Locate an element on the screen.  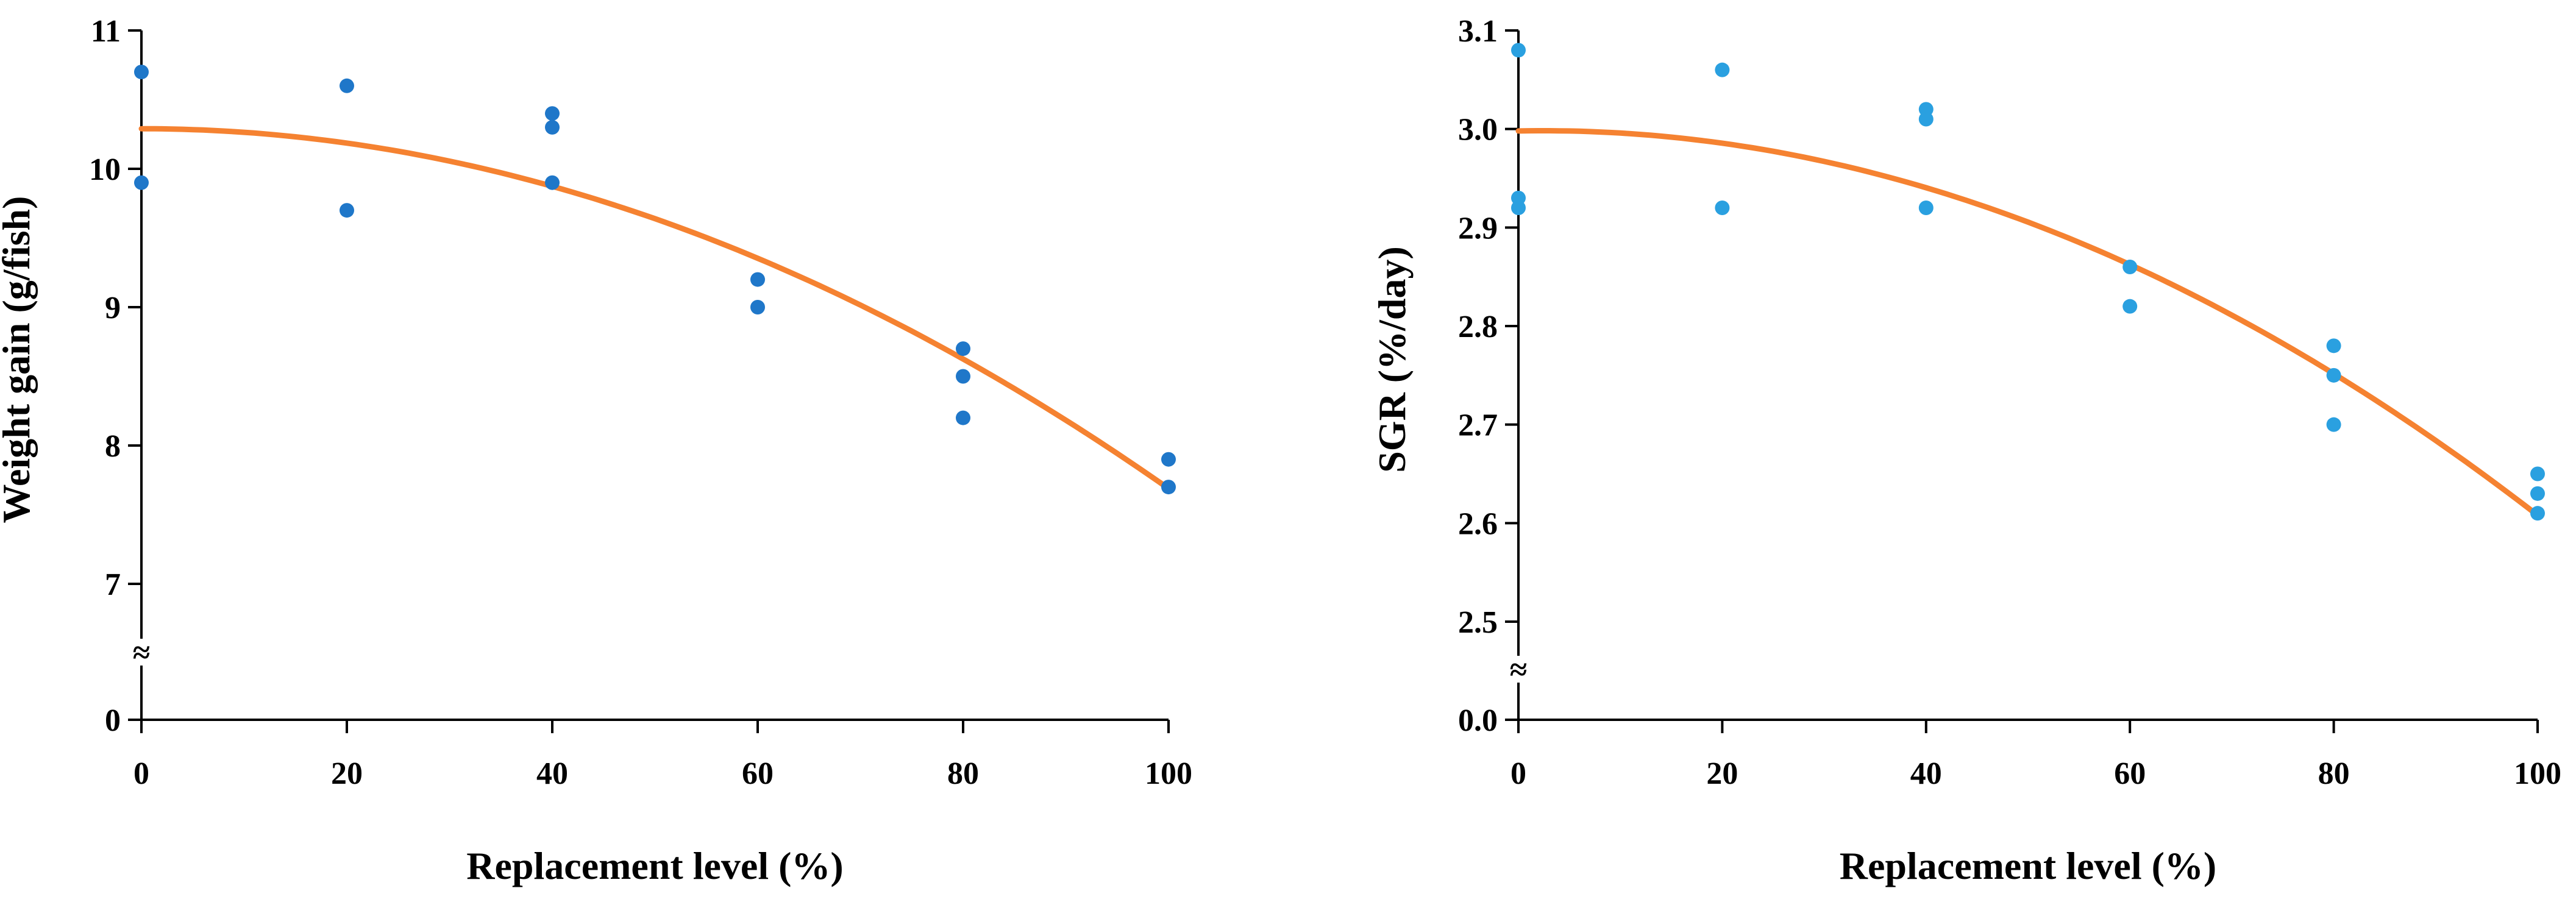
y-tick-label: 10 is located at coordinates (105, 169).